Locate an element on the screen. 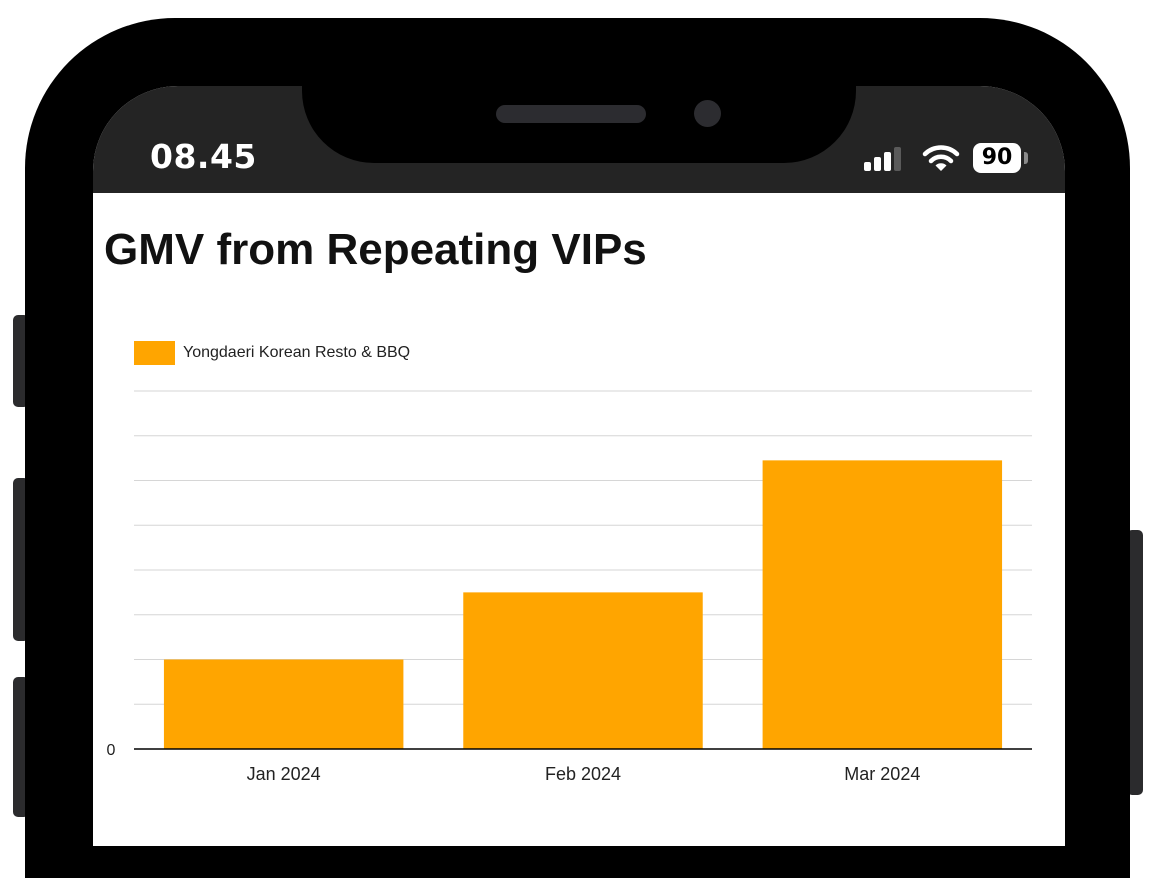 This screenshot has height=878, width=1155. legend-label: Yongdaeri Korean Resto & BBQ is located at coordinates (297, 352).